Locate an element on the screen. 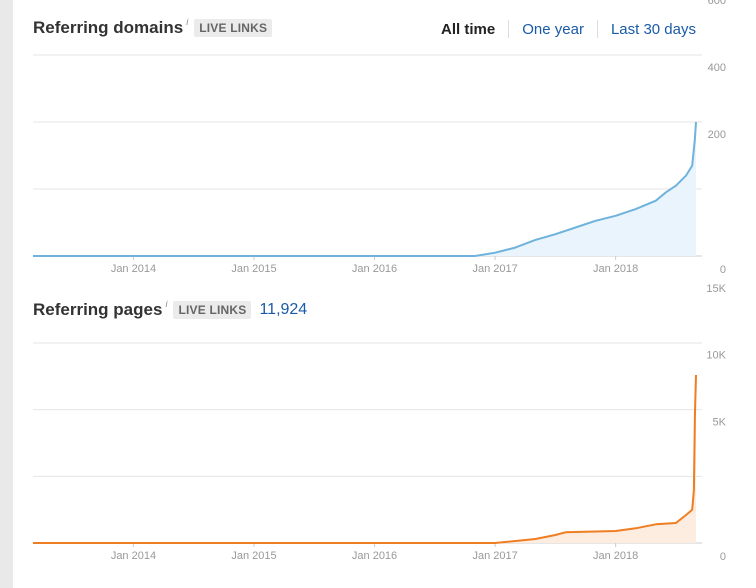 Image resolution: width=756 pixels, height=588 pixels. time-option-all-time: All time is located at coordinates (468, 29).